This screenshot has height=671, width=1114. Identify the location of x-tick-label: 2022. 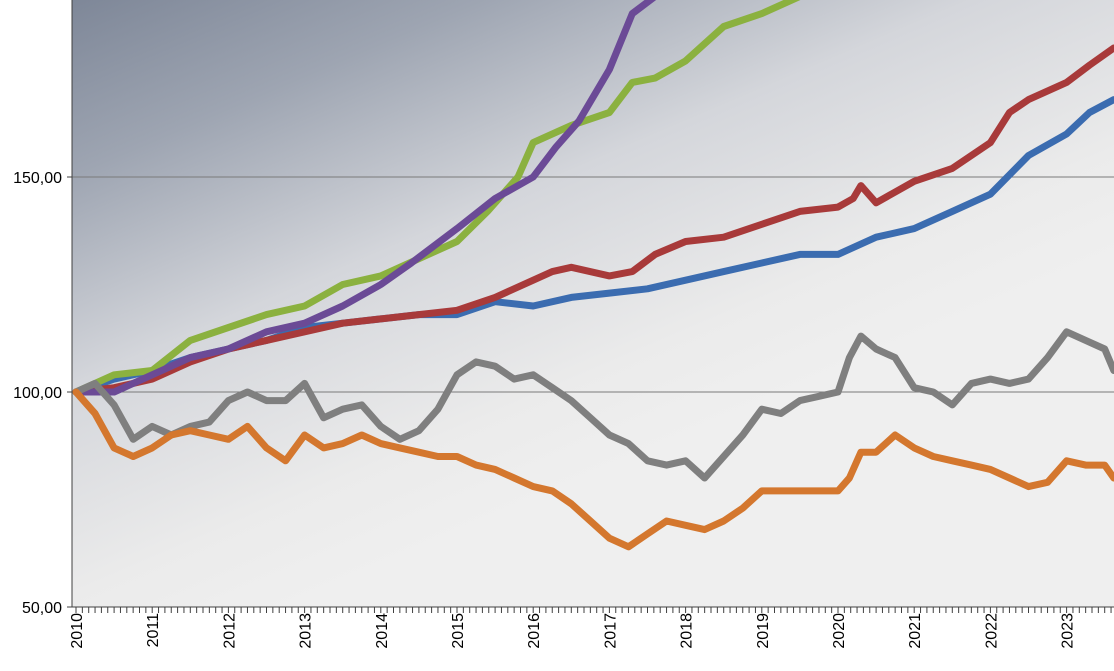
(991, 631).